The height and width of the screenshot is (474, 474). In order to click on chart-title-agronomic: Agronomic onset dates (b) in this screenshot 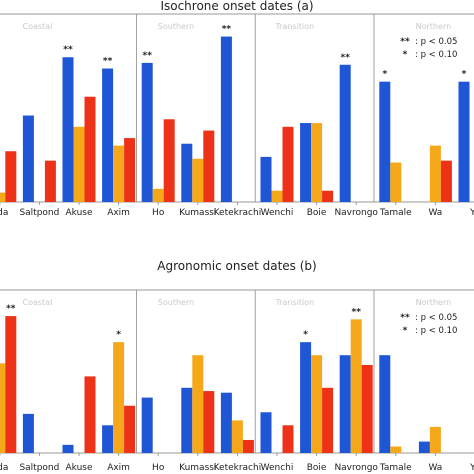, I will do `click(236, 266)`.